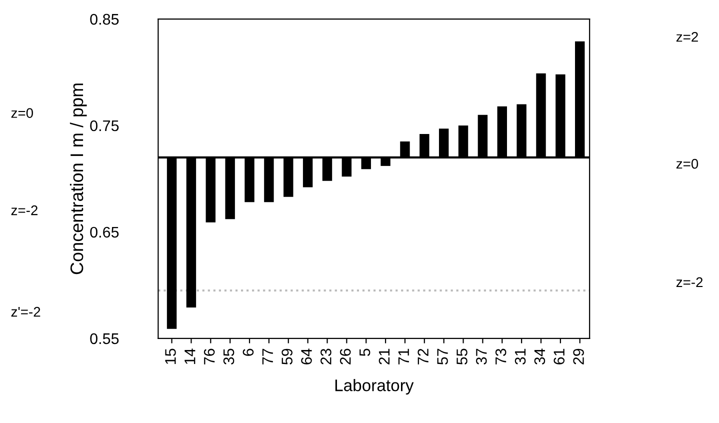 Image resolution: width=719 pixels, height=423 pixels. Describe the element at coordinates (481, 356) in the screenshot. I see `x-tick-label: 37` at that location.